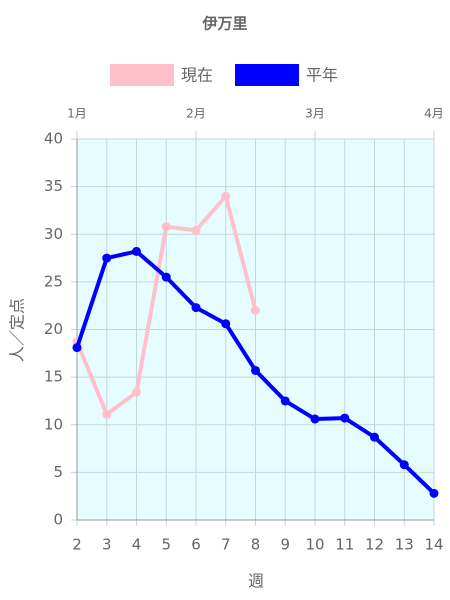 The width and height of the screenshot is (450, 600). I want to click on y-tick-label: 10, so click(53, 424).